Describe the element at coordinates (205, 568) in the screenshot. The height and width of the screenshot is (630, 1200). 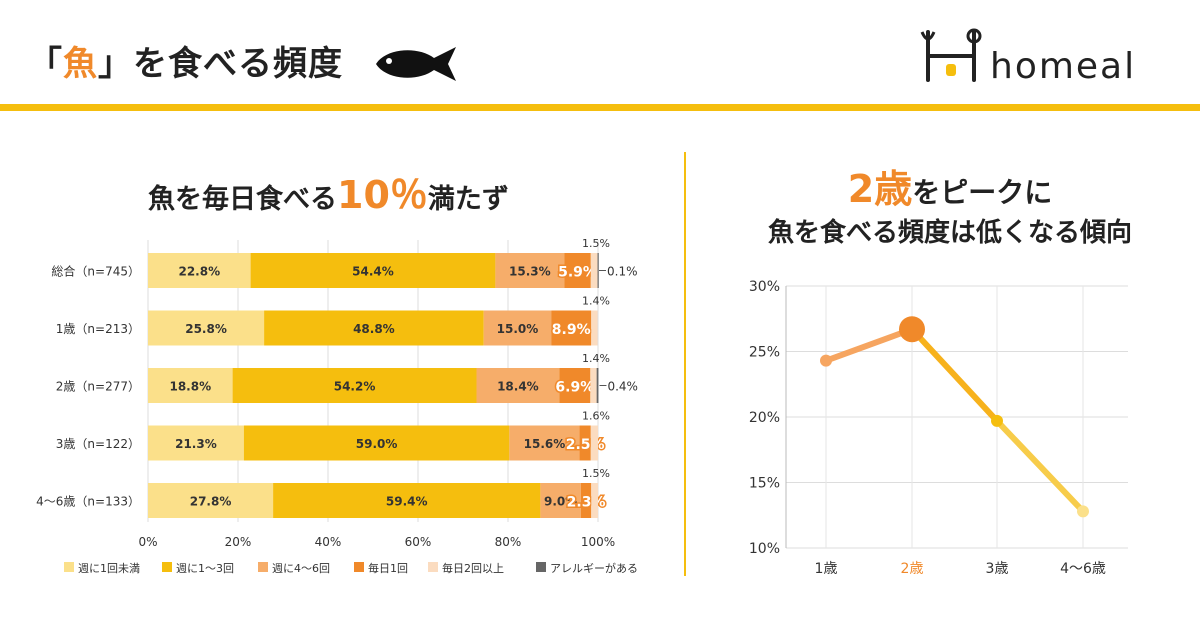
I see `legend-label: 週に1～3回` at that location.